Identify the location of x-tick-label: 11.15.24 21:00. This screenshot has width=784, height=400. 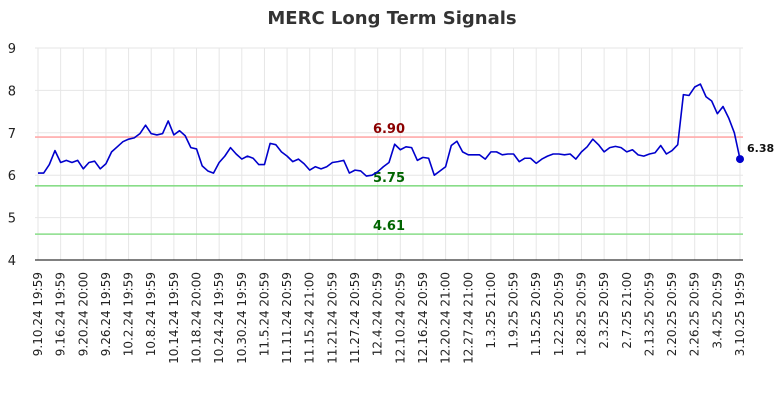
(310, 318).